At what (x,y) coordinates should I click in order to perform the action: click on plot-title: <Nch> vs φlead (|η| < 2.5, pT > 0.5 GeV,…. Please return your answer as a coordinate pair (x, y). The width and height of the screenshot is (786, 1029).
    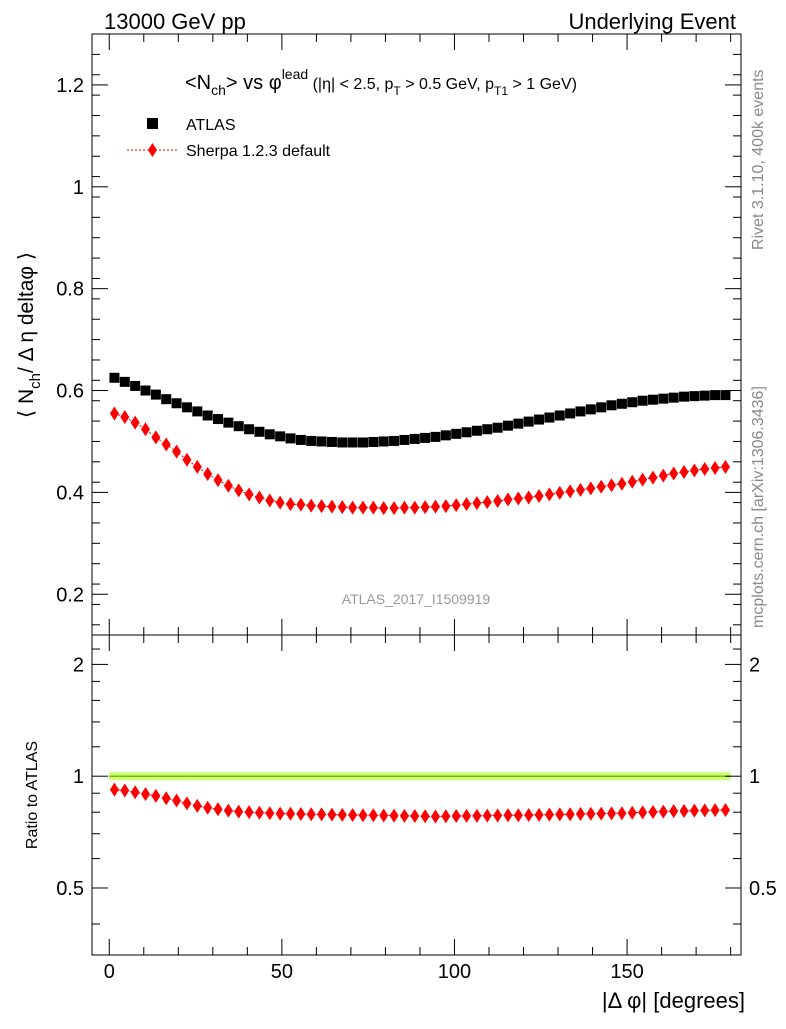
    Looking at the image, I should click on (381, 82).